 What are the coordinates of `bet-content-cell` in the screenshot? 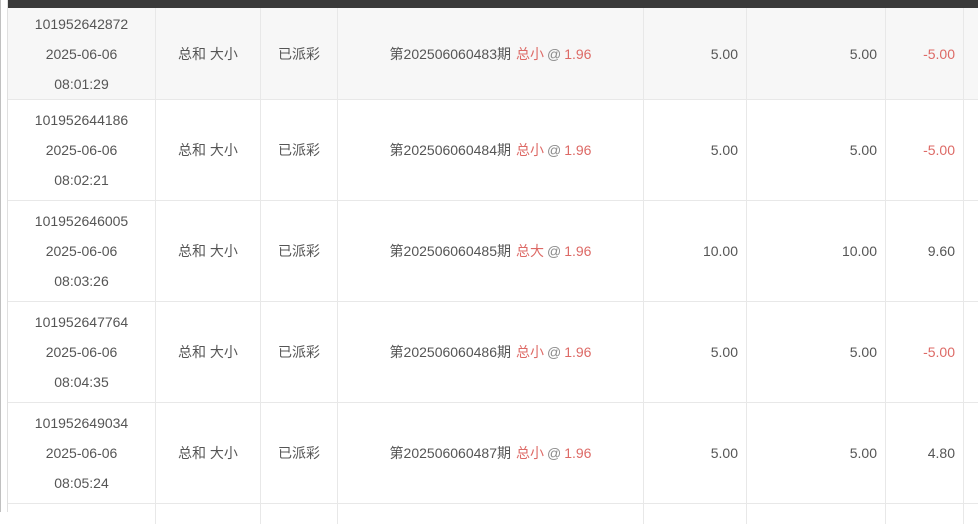 It's located at (491, 514).